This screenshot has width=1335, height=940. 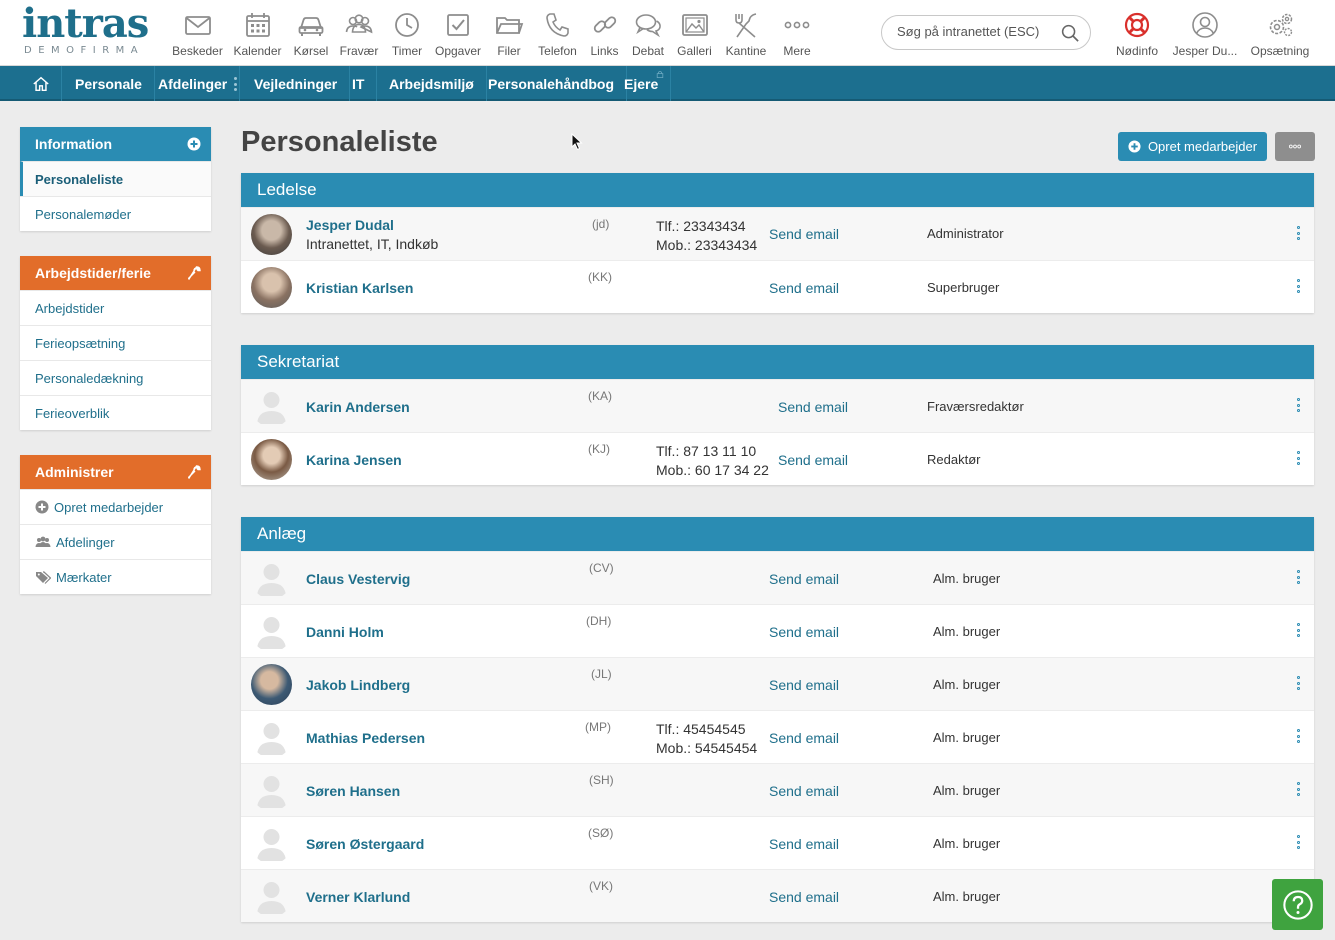 What do you see at coordinates (193, 83) in the screenshot?
I see `mainnav-afdelinger: Afdelinger` at bounding box center [193, 83].